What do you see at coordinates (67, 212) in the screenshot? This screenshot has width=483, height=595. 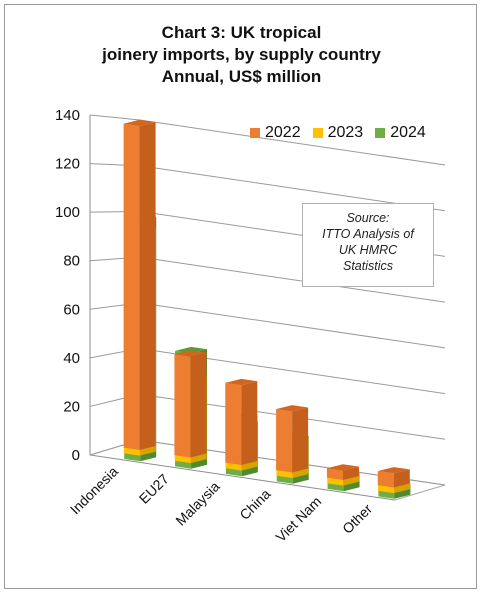 I see `ytick-label-100: 100` at bounding box center [67, 212].